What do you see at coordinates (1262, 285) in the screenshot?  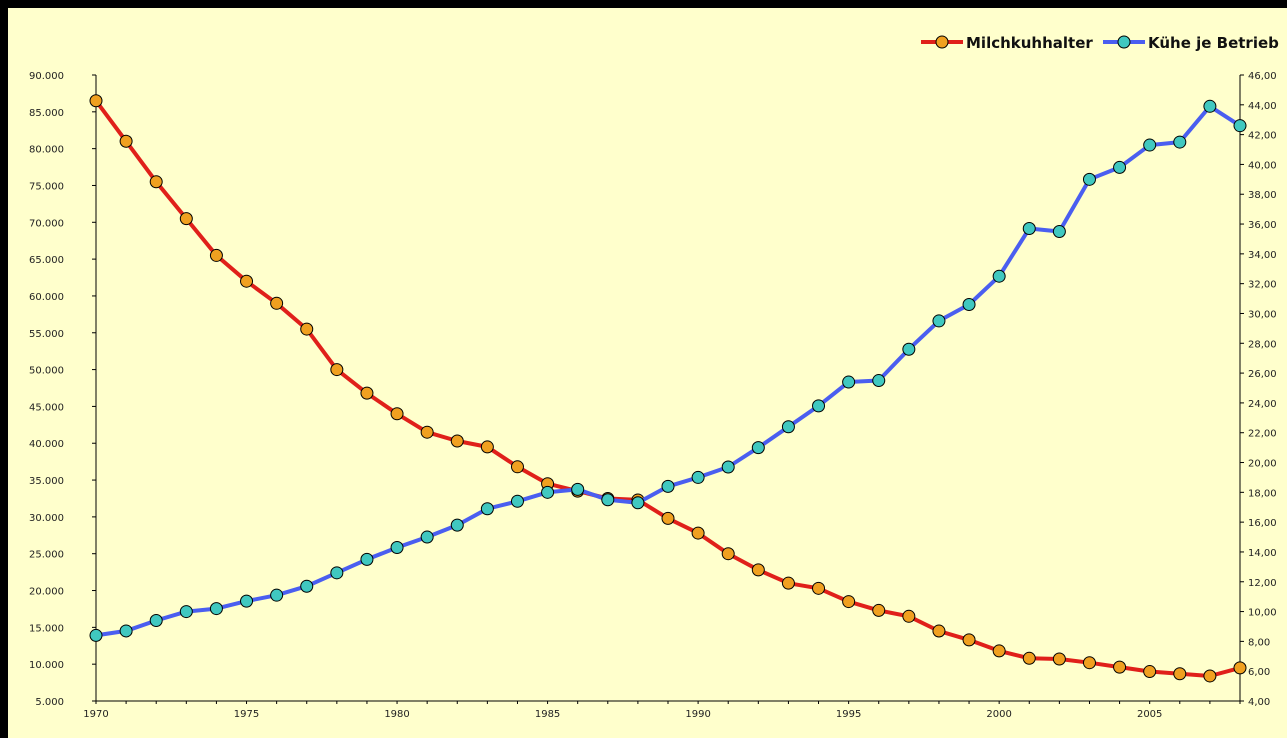 I see `right-tick-label: 32,00` at bounding box center [1262, 285].